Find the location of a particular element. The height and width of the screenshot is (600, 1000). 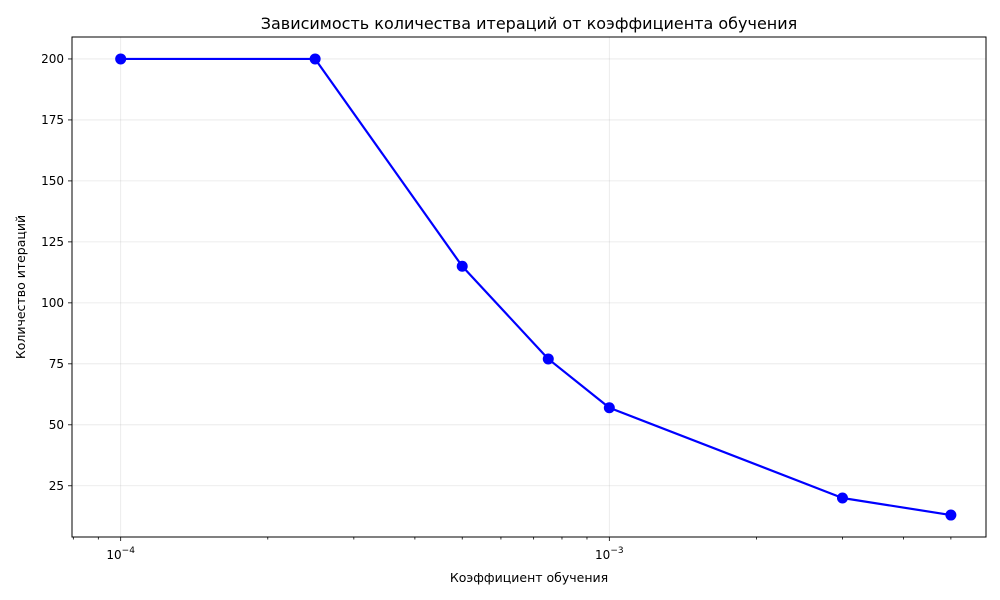

y-tick-label: 200 is located at coordinates (52, 59).